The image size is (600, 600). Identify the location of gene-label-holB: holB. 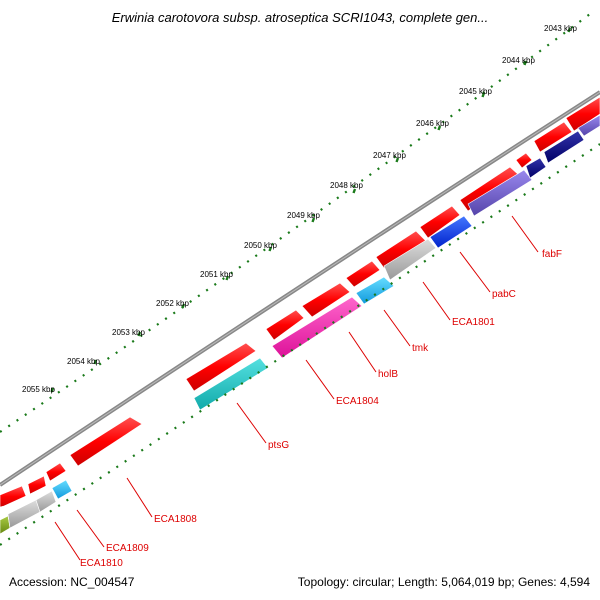
(388, 374).